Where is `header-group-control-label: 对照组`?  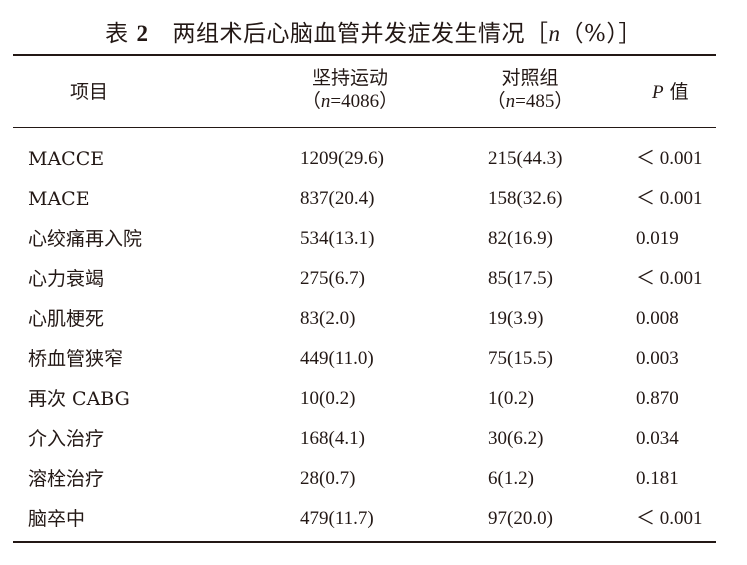 header-group-control-label: 对照组 is located at coordinates (530, 78).